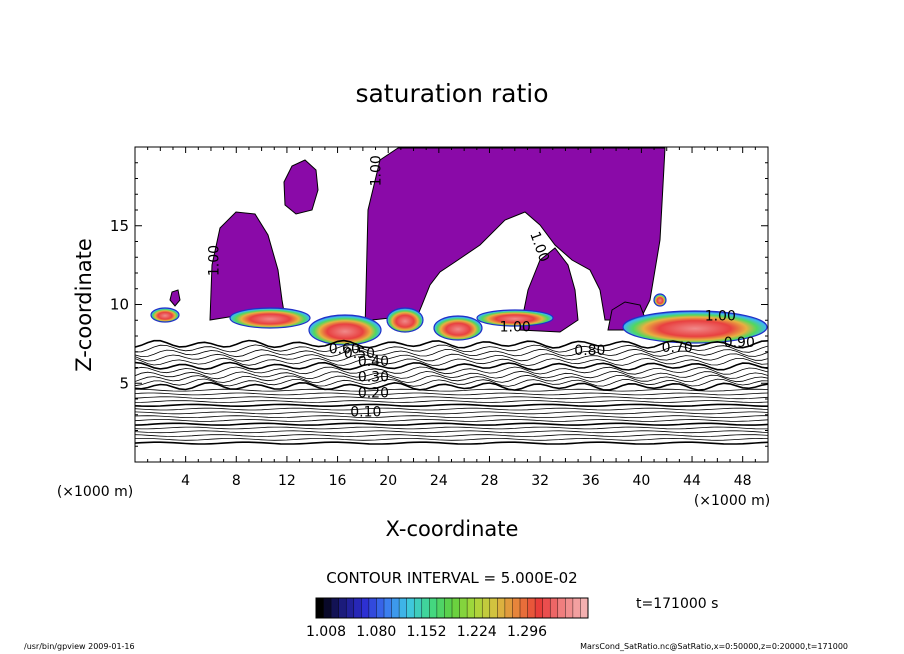 This screenshot has width=904, height=654. Describe the element at coordinates (439, 481) in the screenshot. I see `x-tick-label: 24` at that location.